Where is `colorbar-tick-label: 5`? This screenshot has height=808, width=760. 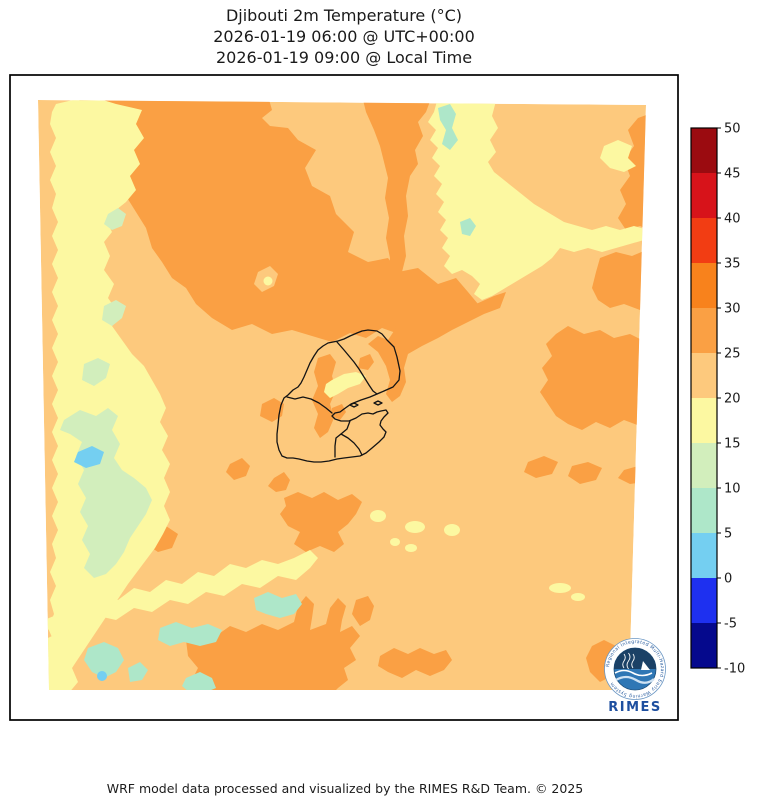
colorbar-tick-label: 5 is located at coordinates (728, 534).